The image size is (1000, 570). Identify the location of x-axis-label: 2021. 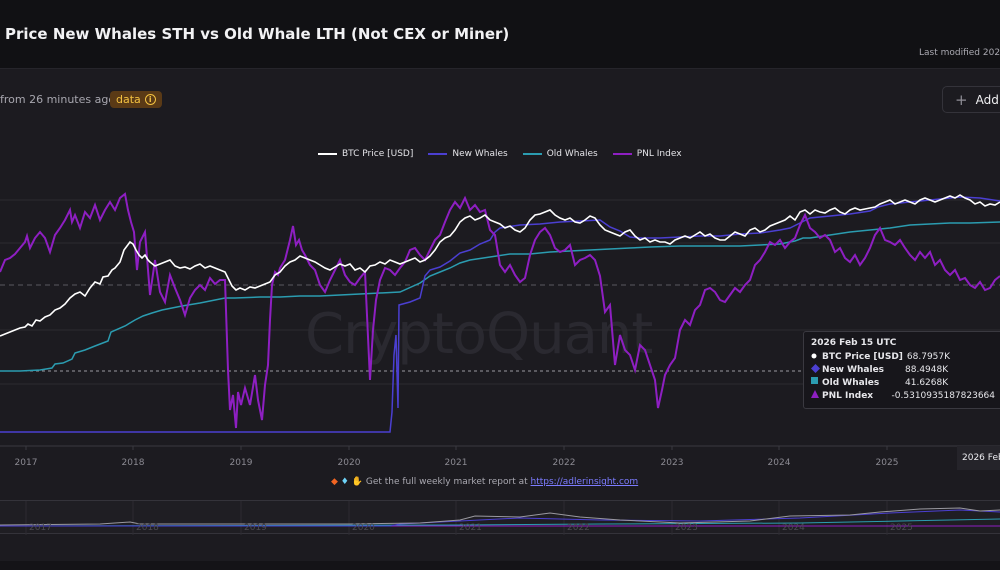
(456, 463).